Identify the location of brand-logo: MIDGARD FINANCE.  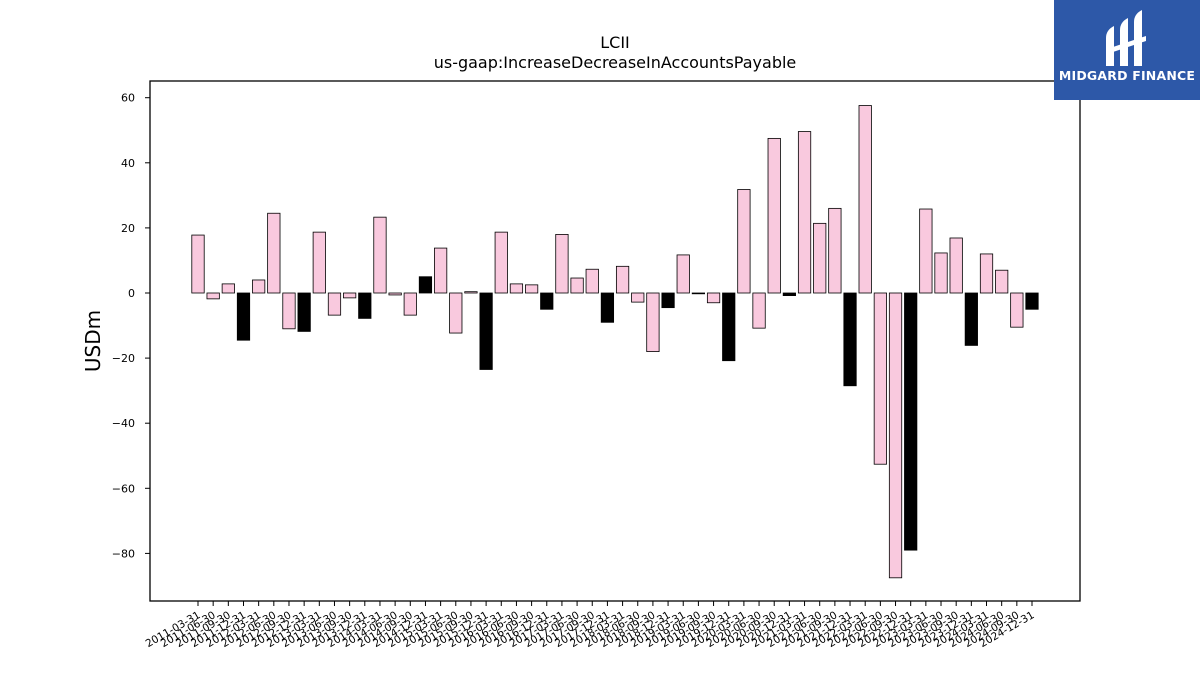
(1127, 50).